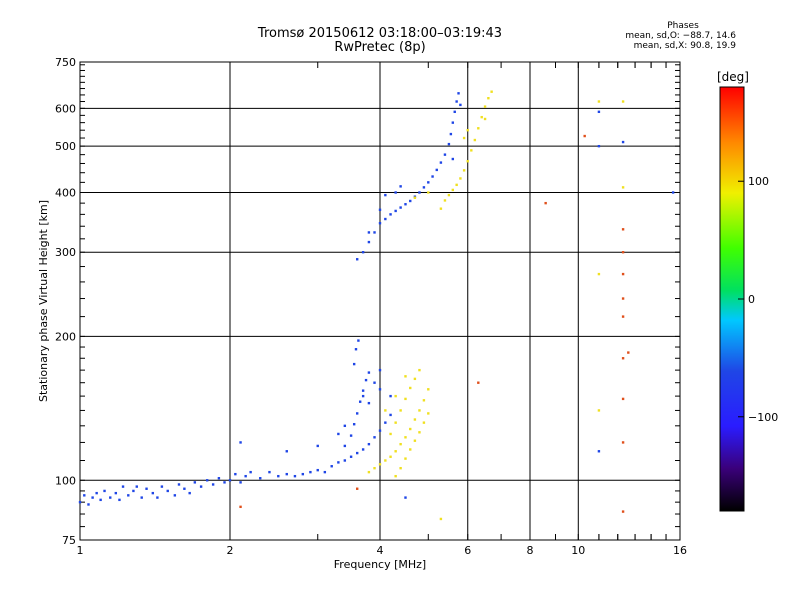 This screenshot has width=800, height=600. What do you see at coordinates (684, 46) in the screenshot?
I see `phase-stats-x: mean, sd,X: 90.8, 19.9` at bounding box center [684, 46].